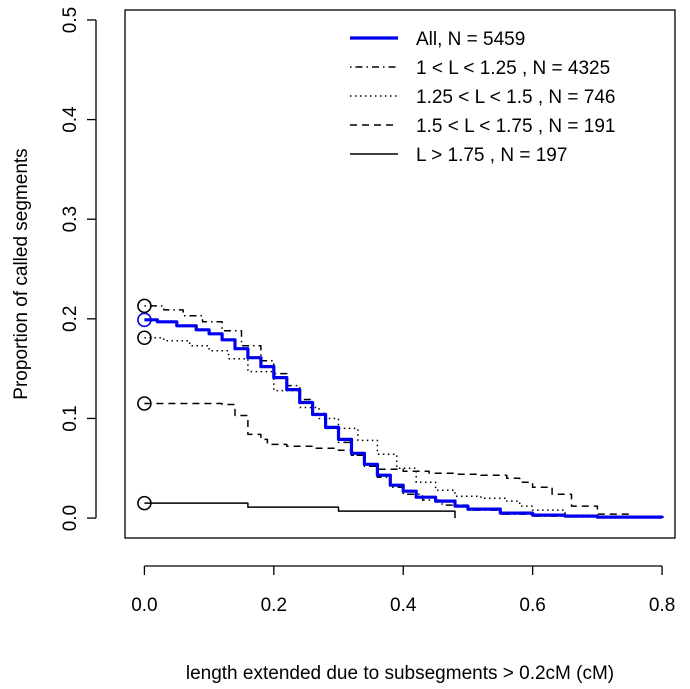 This screenshot has width=690, height=689. What do you see at coordinates (403, 605) in the screenshot?
I see `x-tick-label: 0.4` at bounding box center [403, 605].